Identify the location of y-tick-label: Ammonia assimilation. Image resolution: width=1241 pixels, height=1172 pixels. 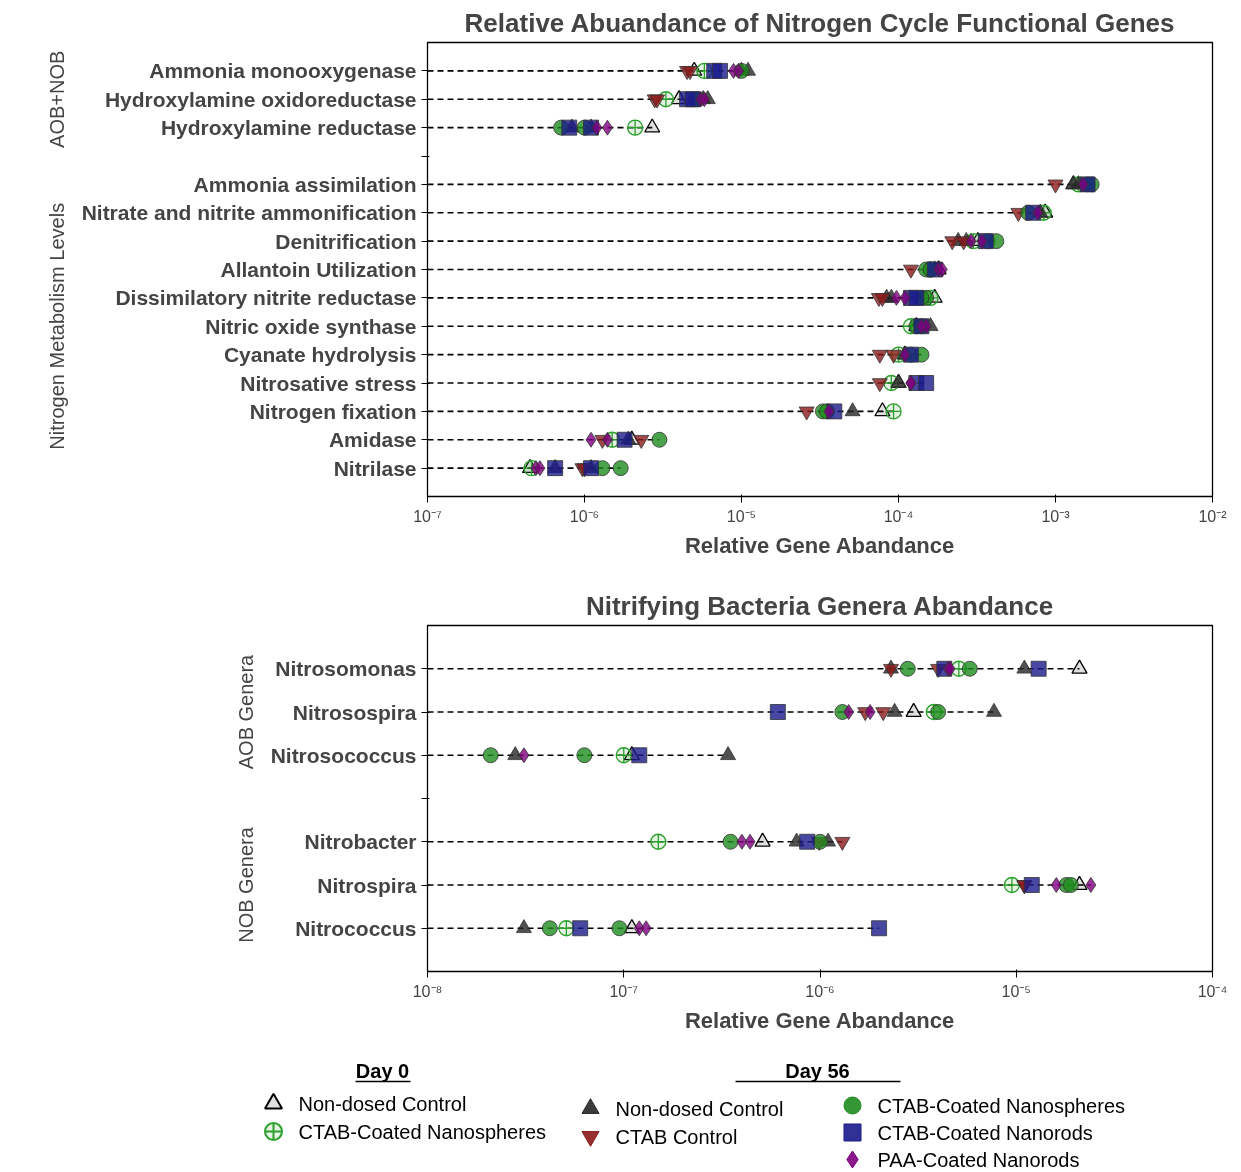
(305, 184).